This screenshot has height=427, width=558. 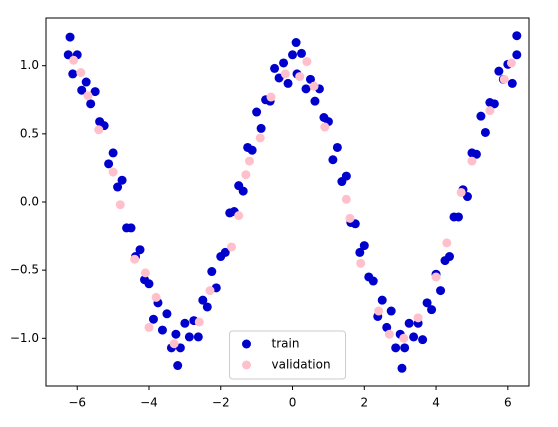 I want to click on y-tick-label: −0.5, so click(x=24, y=270).